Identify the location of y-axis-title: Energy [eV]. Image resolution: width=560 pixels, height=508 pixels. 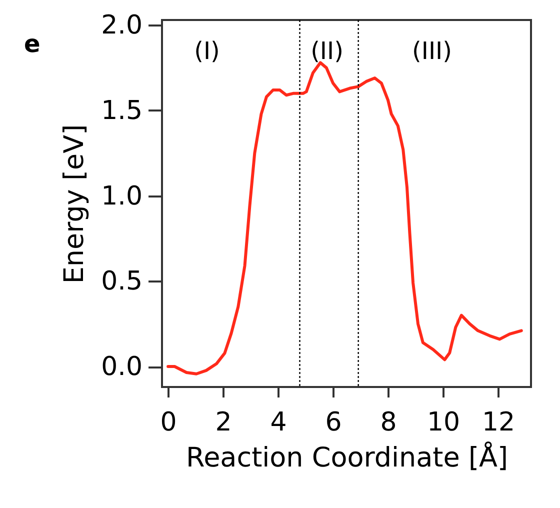
(74, 204).